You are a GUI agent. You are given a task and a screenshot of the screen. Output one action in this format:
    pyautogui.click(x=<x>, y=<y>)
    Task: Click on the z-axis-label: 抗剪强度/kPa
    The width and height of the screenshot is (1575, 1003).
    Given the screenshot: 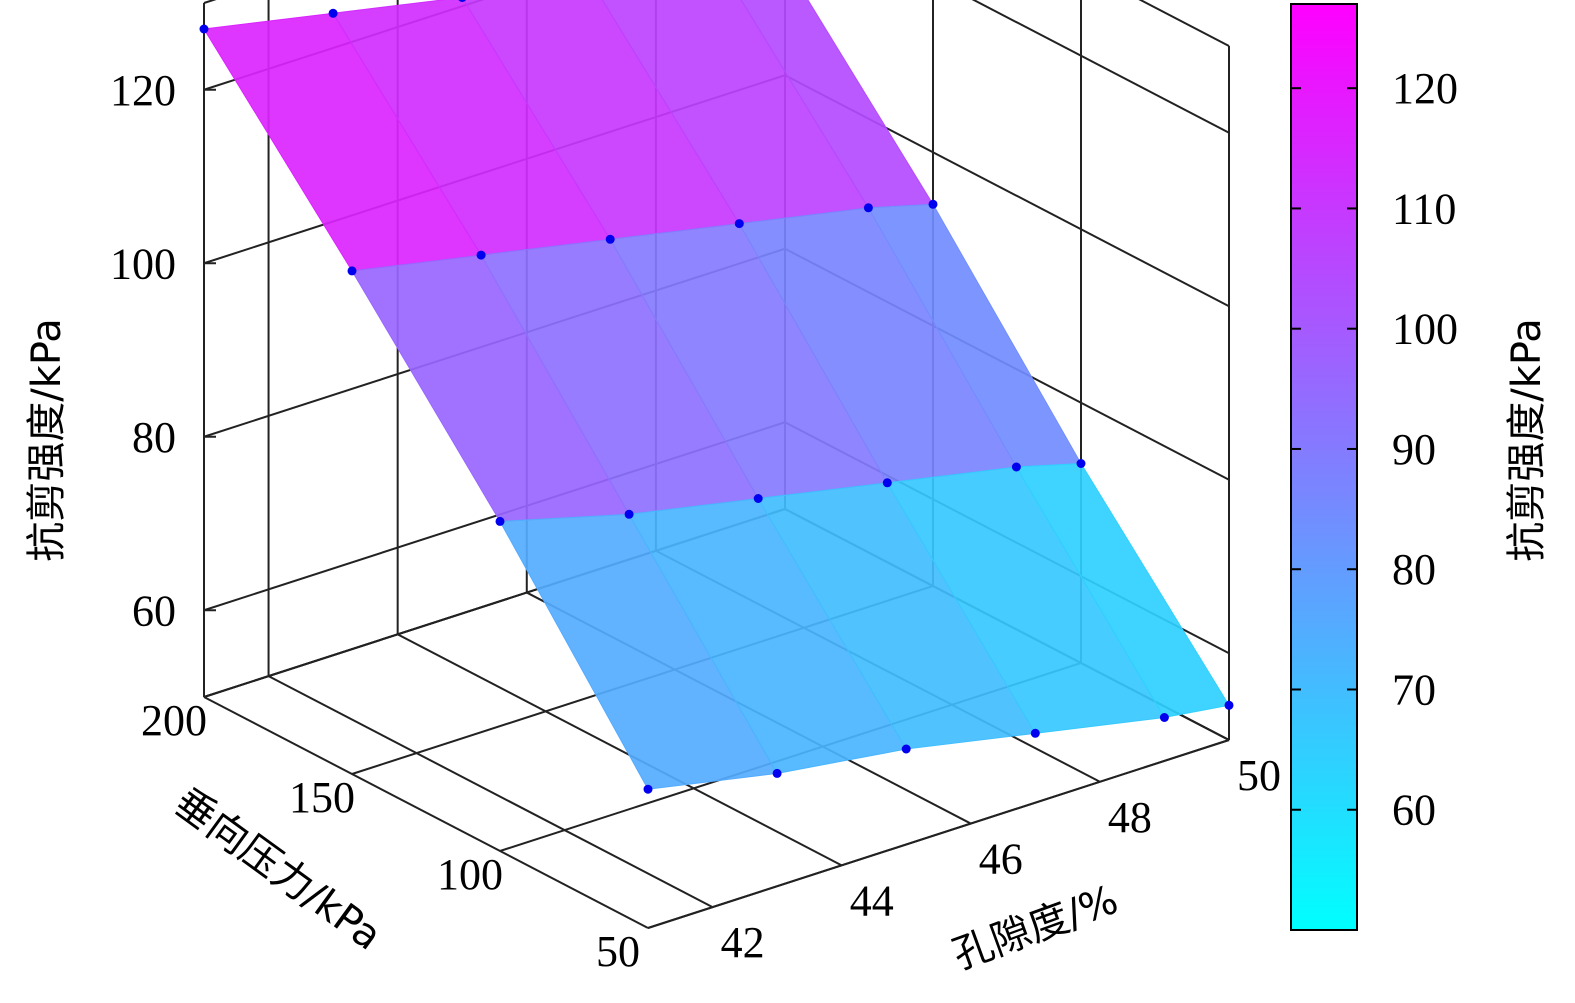 What is the action you would take?
    pyautogui.click(x=47, y=439)
    